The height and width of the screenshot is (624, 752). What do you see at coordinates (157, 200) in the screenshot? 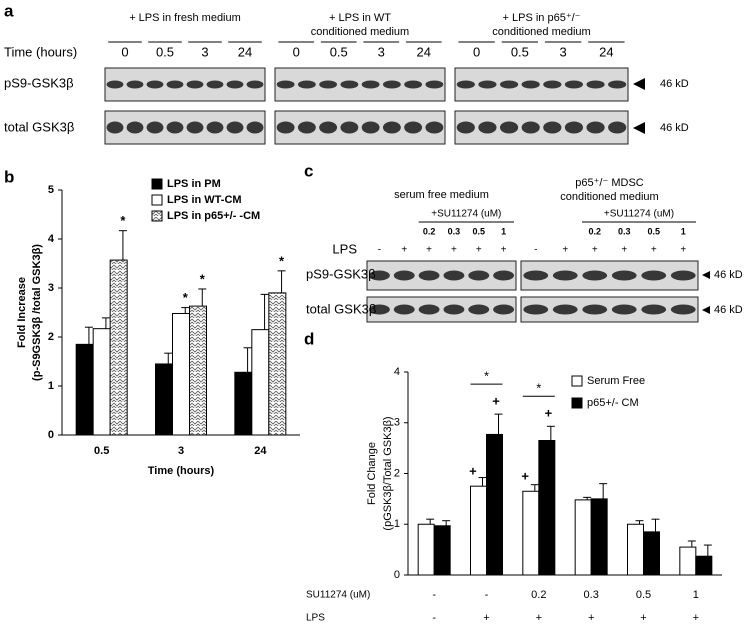
I see `legend-swatch` at bounding box center [157, 200].